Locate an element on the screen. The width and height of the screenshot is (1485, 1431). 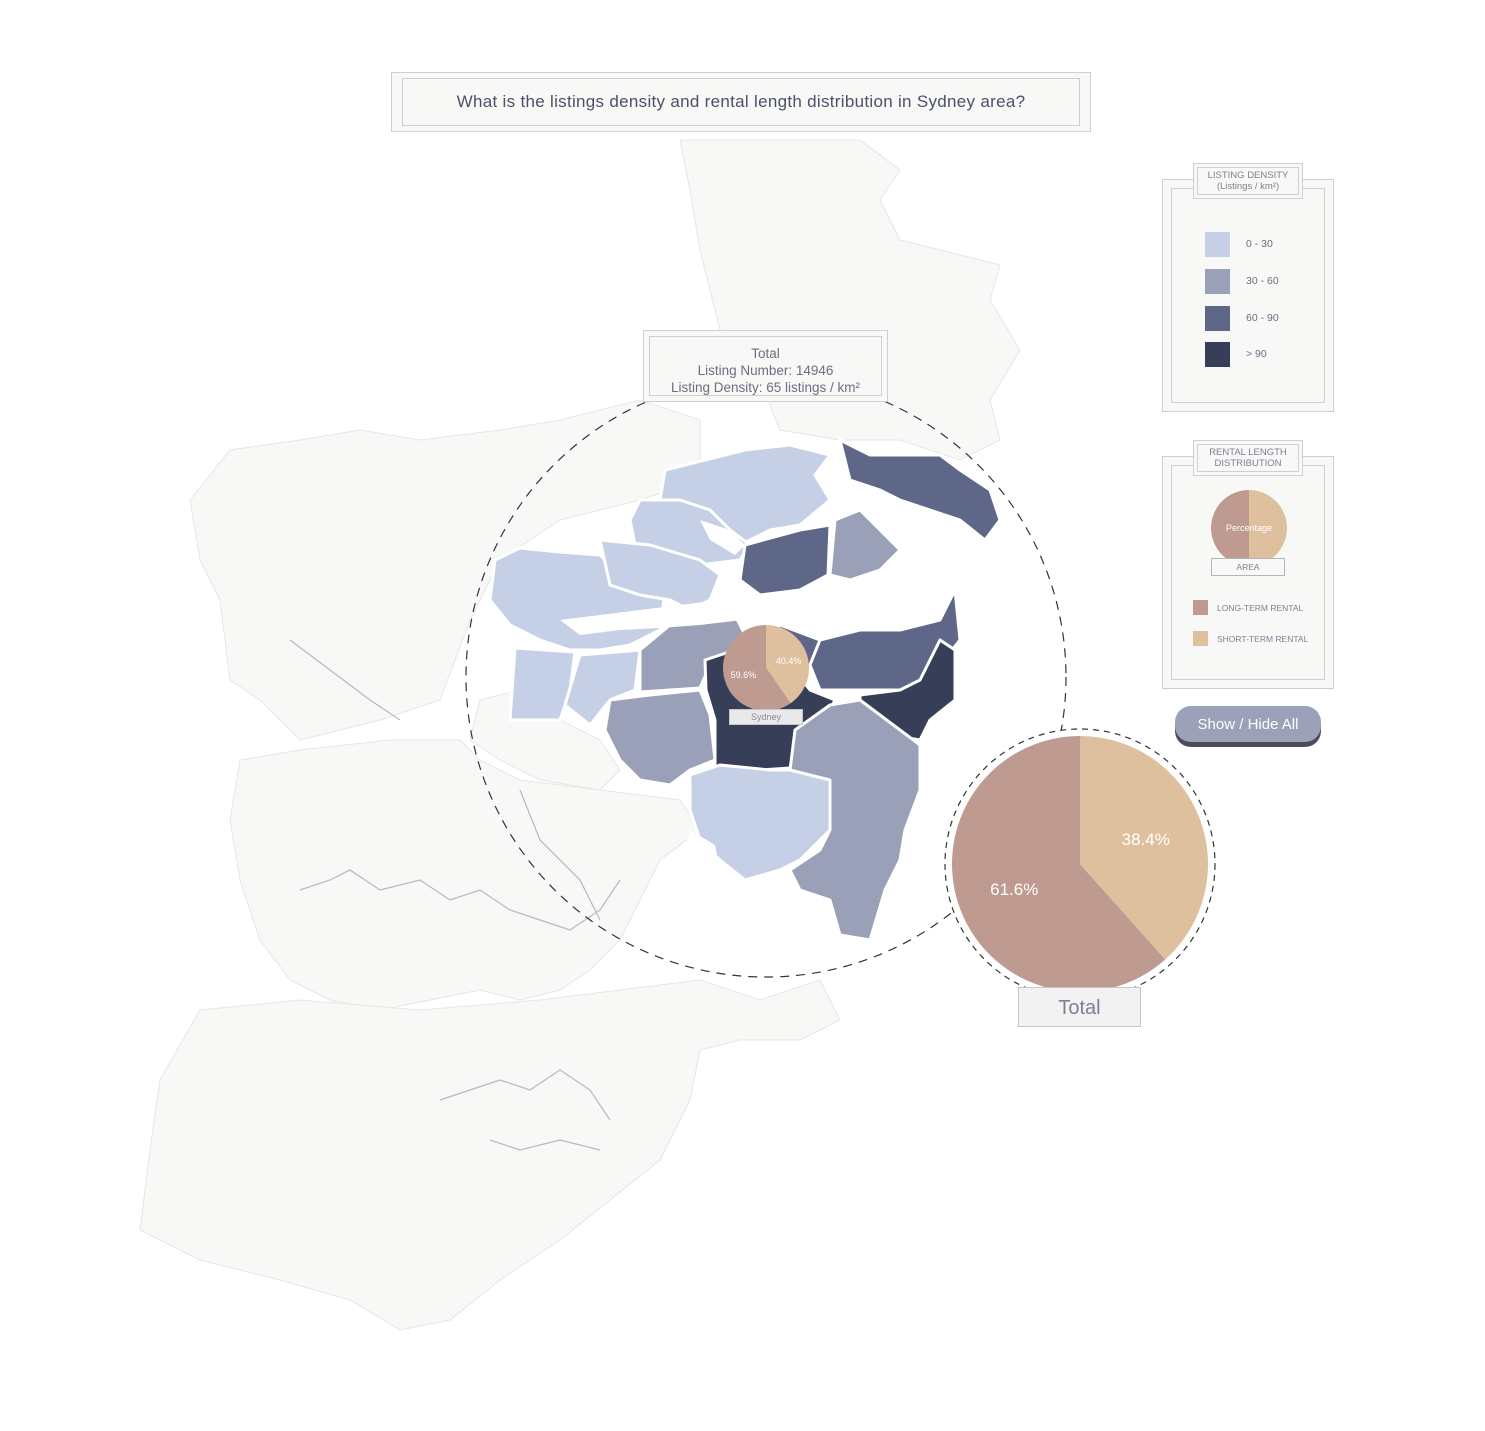
long-term-label: LONG-TERM RENTAL is located at coordinates (1260, 607).